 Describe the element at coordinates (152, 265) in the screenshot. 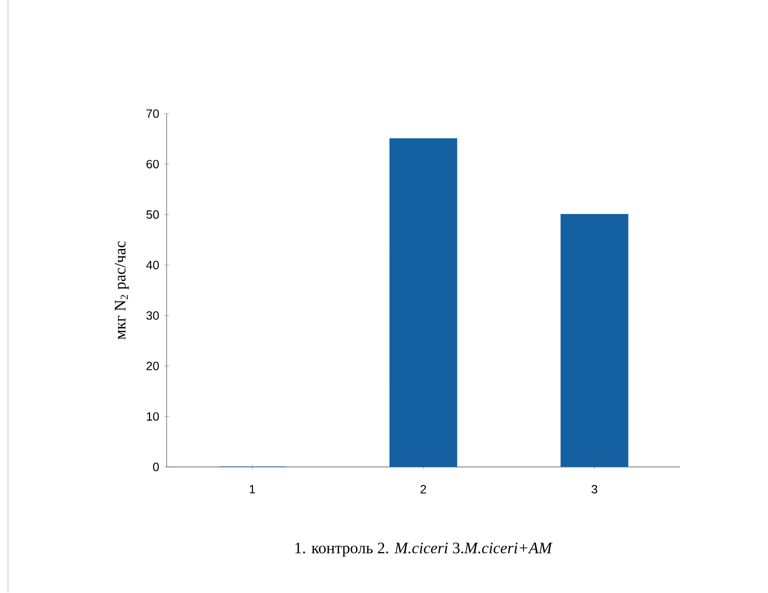

I see `y-tick-label: 40` at that location.